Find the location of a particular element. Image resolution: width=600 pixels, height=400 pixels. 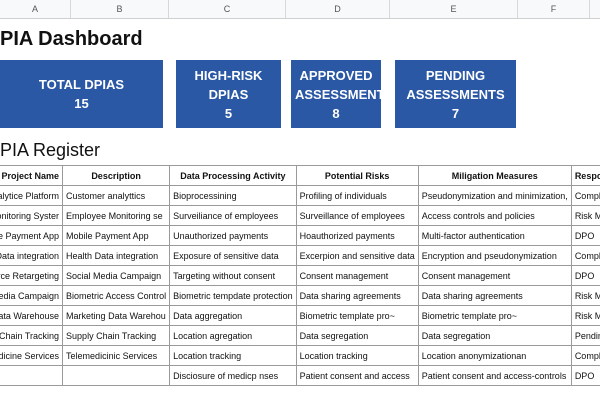

column-header: Responsibs Owne is located at coordinates (585, 175).